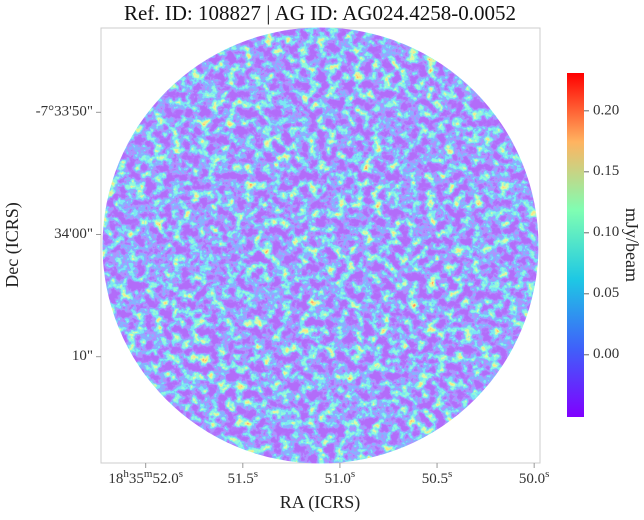 The width and height of the screenshot is (644, 520). I want to click on y-axis-label: Dec (ICRS), so click(12, 244).